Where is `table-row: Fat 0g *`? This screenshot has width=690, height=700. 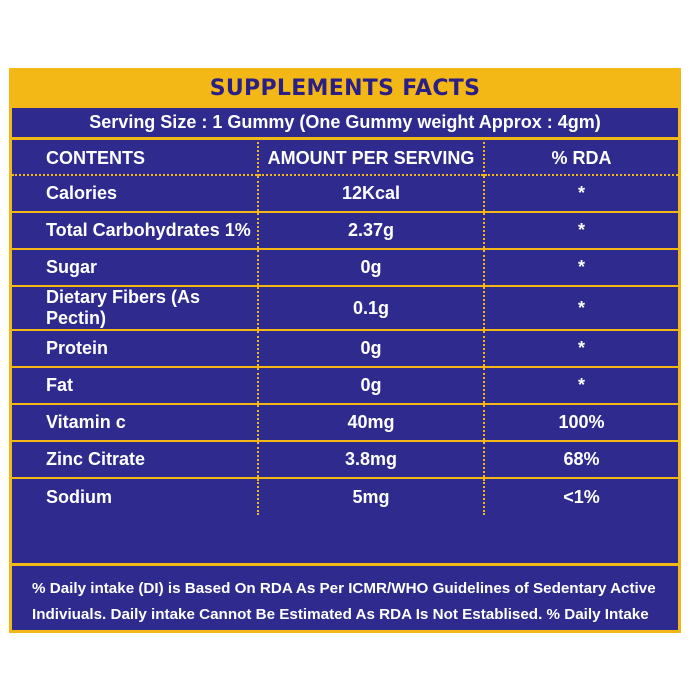
table-row: Fat 0g * is located at coordinates (345, 385).